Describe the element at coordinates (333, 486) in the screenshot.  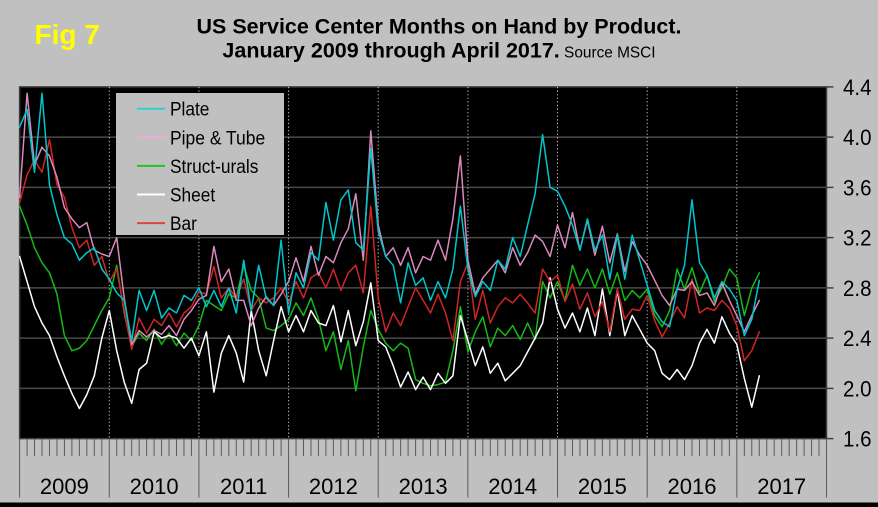
I see `svg-text: 2012` at that location.